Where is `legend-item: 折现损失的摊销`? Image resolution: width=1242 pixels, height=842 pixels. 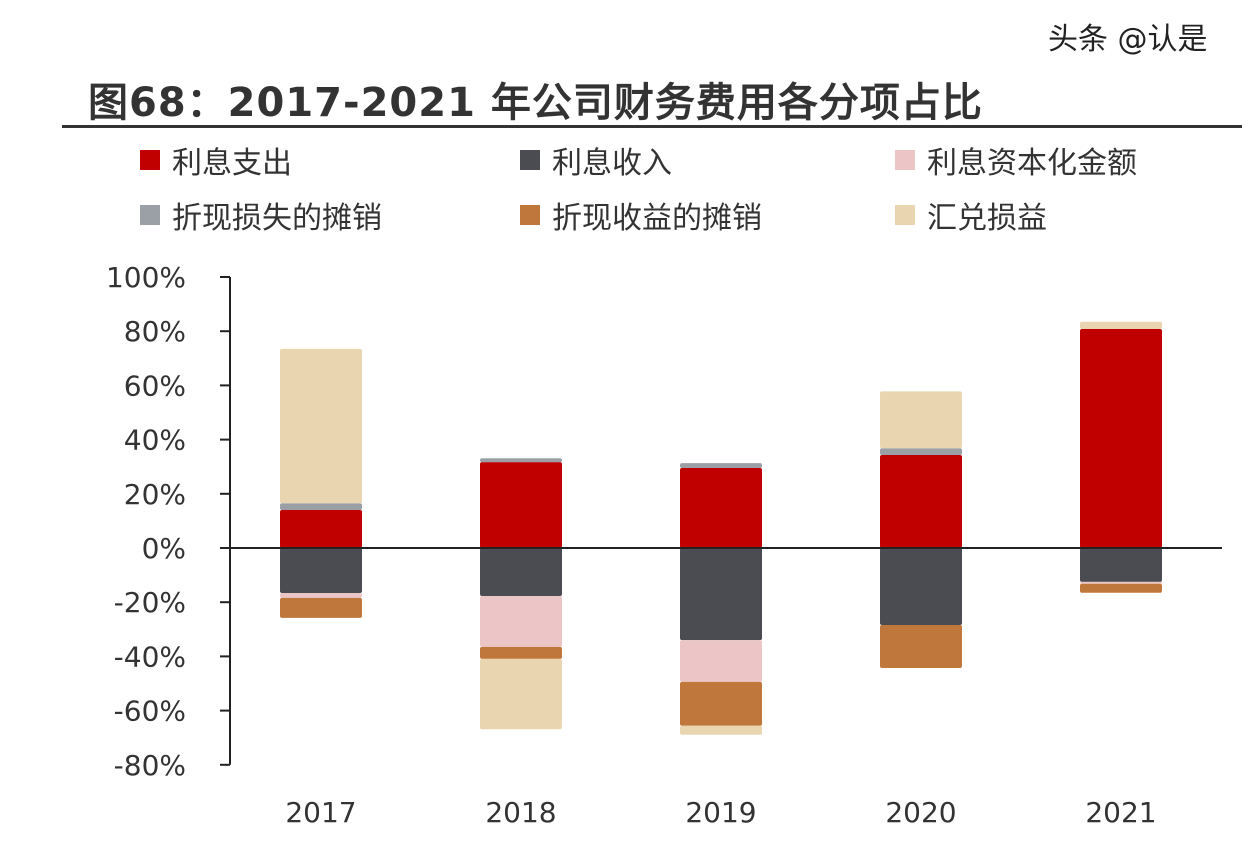
legend-item: 折现损失的摊销 is located at coordinates (261, 215).